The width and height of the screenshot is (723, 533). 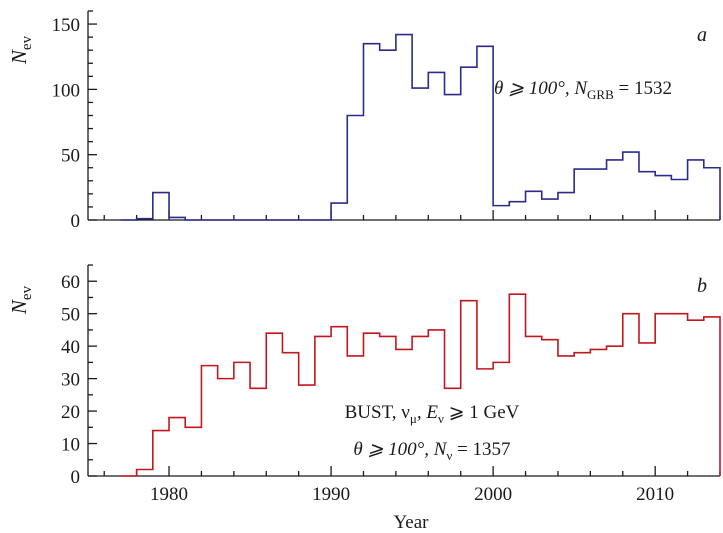 I want to click on panel-a-y-tick-label: 0, so click(x=76, y=221).